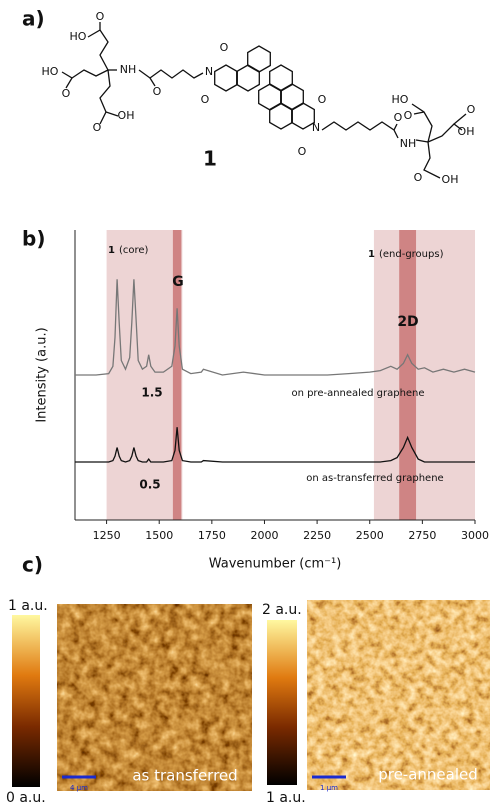 The height and width of the screenshot is (810, 490). What do you see at coordinates (159, 535) in the screenshot?
I see `x-tick-label: 1500` at bounding box center [159, 535].